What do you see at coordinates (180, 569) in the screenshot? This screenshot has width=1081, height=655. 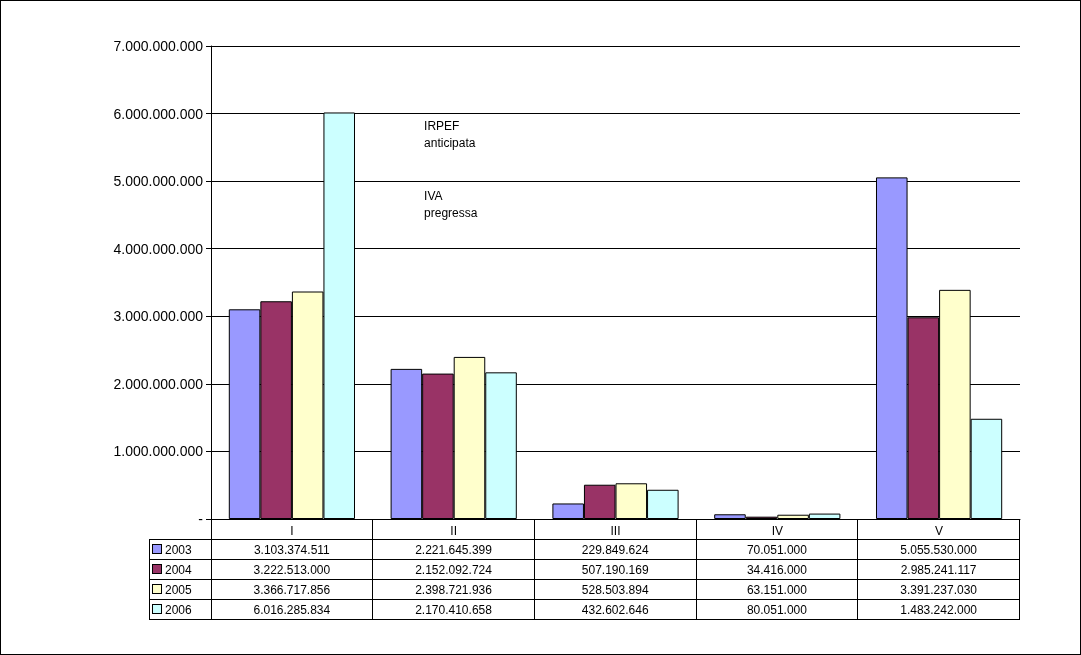 I see `legend-label: 2004` at bounding box center [180, 569].